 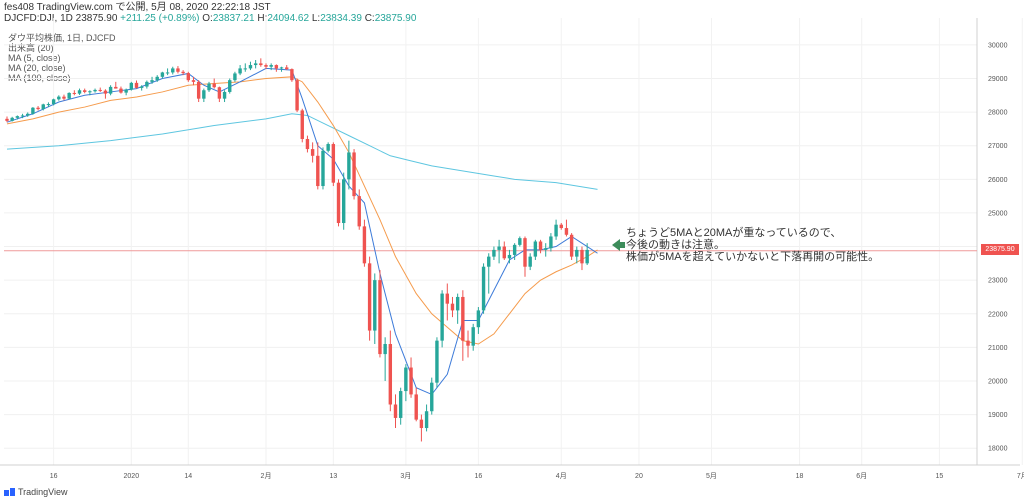 What do you see at coordinates (37, 68) in the screenshot?
I see `indicator-ma20: MA (20, close)` at bounding box center [37, 68].